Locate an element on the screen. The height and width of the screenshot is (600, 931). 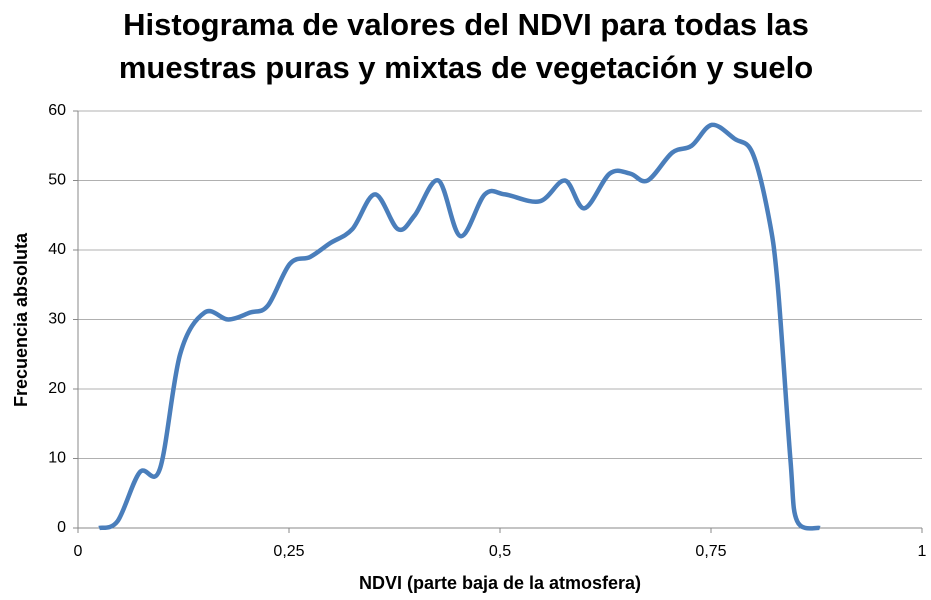
x-tick-label: 0,75 is located at coordinates (710, 551).